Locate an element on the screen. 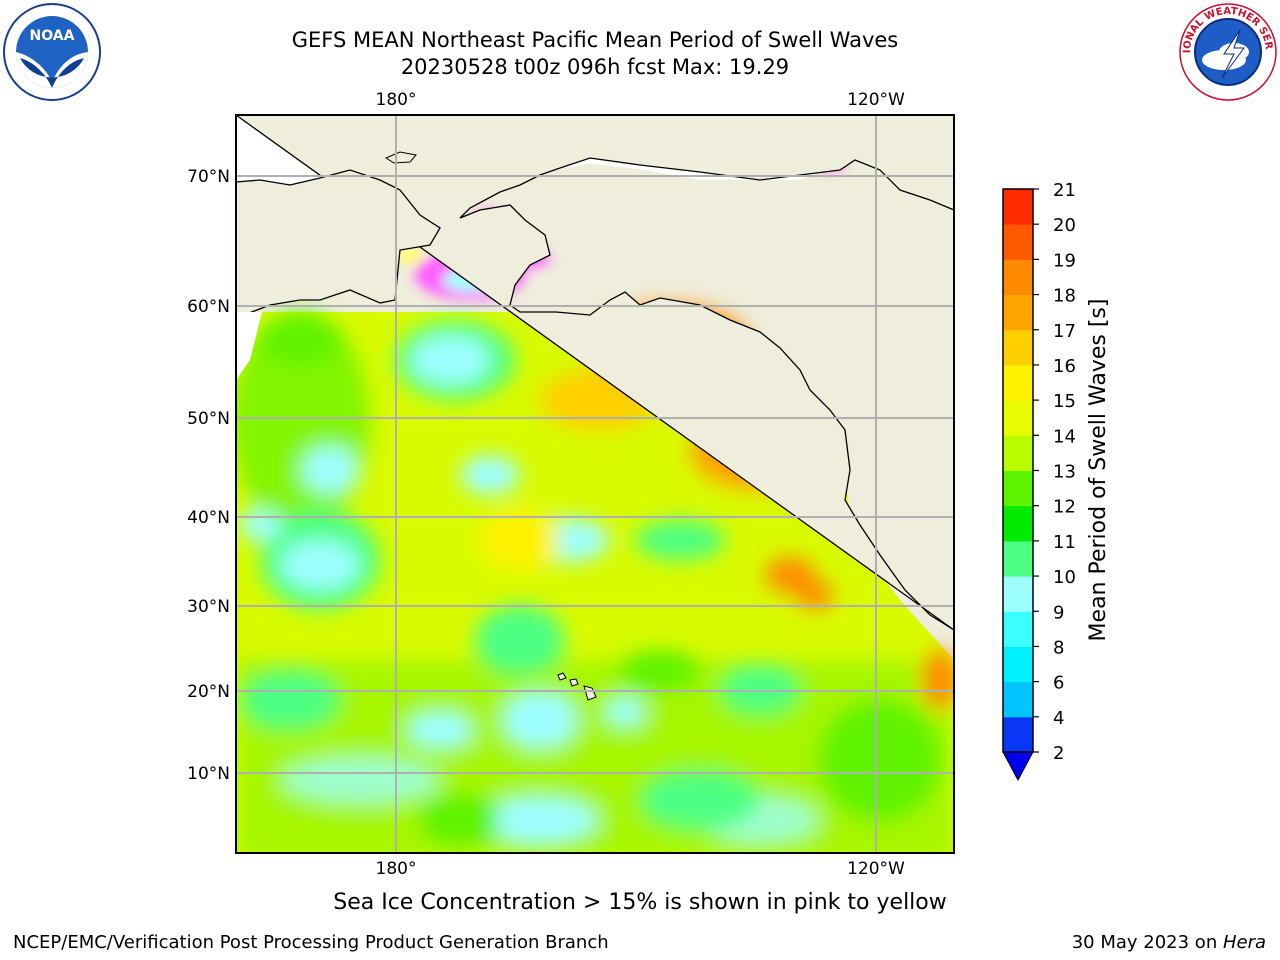  nws-logo-icon: NATIONAL WEATHER SERVICE is located at coordinates (1227, 51).